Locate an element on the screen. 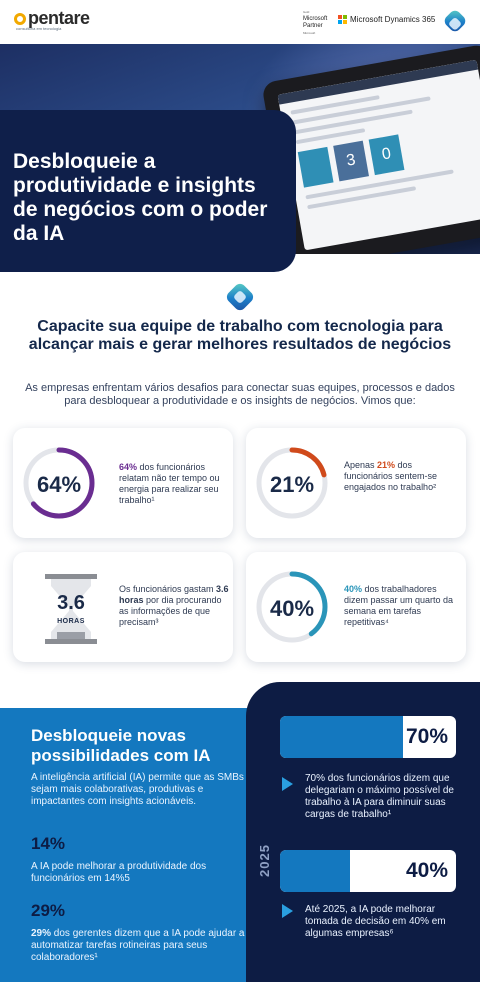  pentare-logo: pentare is located at coordinates (52, 18).